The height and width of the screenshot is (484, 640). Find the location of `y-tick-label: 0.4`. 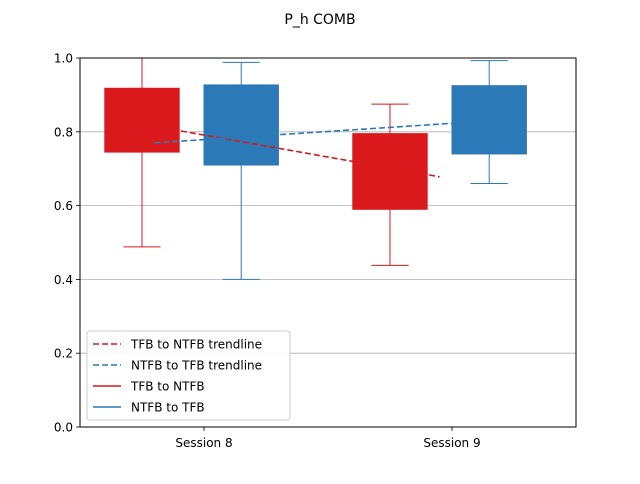

y-tick-label: 0.4 is located at coordinates (63, 280).